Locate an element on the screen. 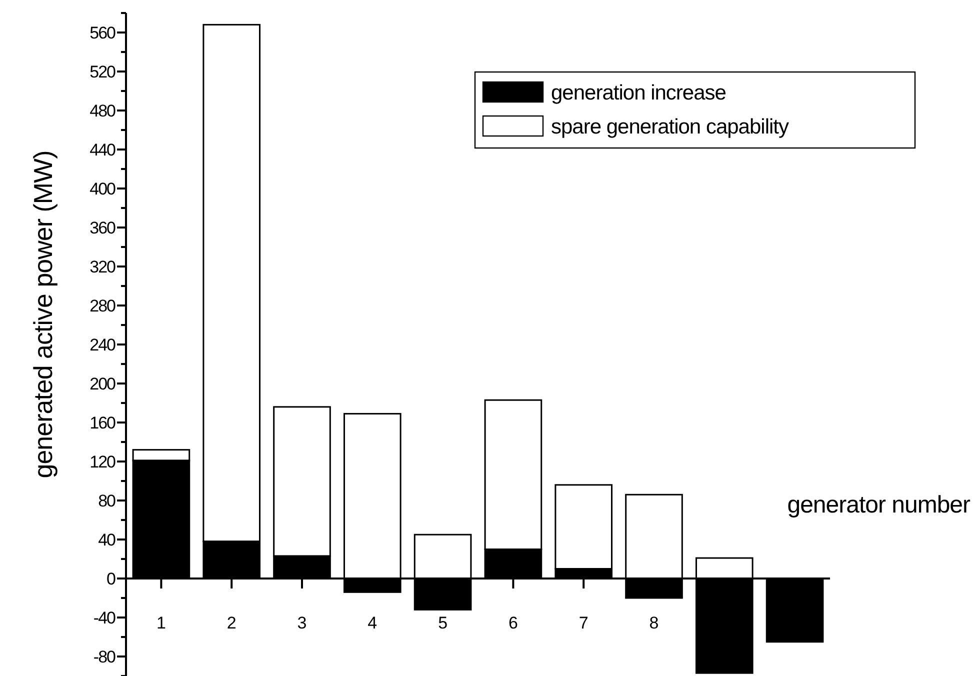 The width and height of the screenshot is (979, 676). x-tick-label: 8 is located at coordinates (654, 623).